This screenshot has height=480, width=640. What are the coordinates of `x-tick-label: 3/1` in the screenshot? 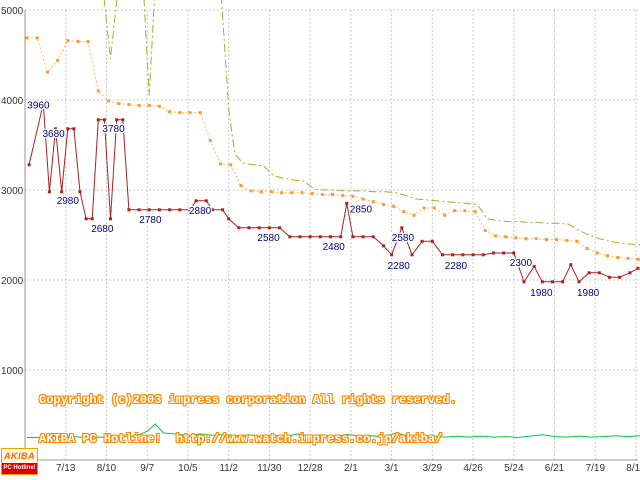 It's located at (392, 468).